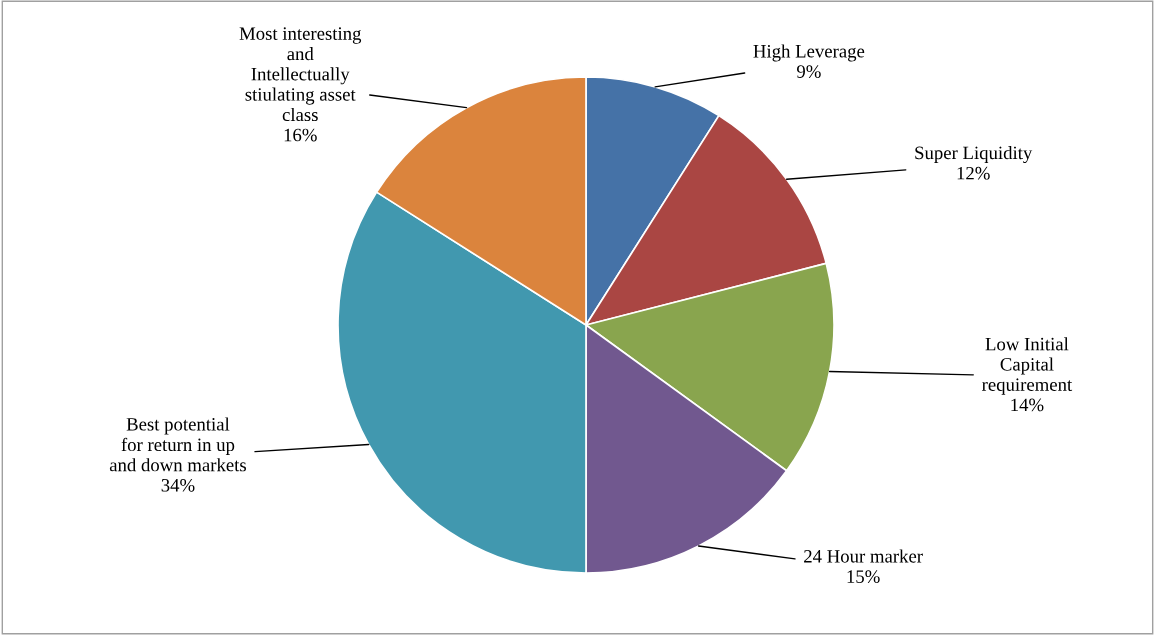 This screenshot has height=635, width=1155. What do you see at coordinates (300, 74) in the screenshot?
I see `slice-label: Most interesting and Intellectually stiulating asset class` at bounding box center [300, 74].